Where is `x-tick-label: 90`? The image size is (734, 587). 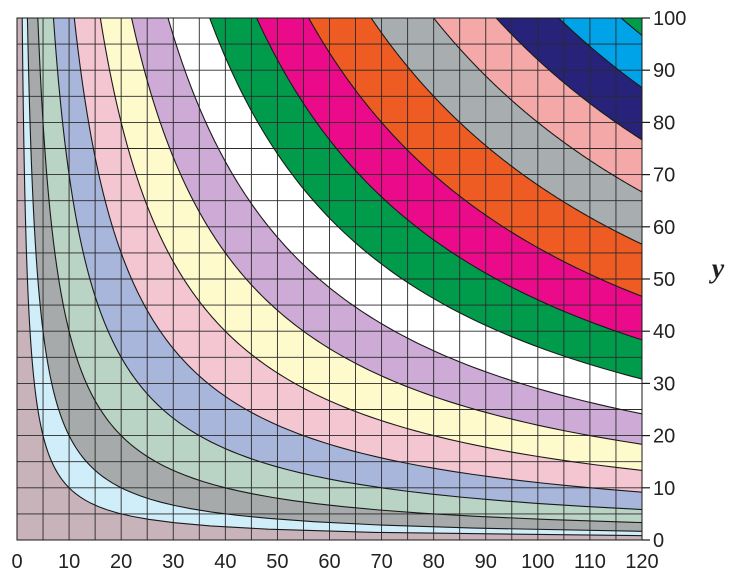
x-tick-label: 90 is located at coordinates (486, 562).